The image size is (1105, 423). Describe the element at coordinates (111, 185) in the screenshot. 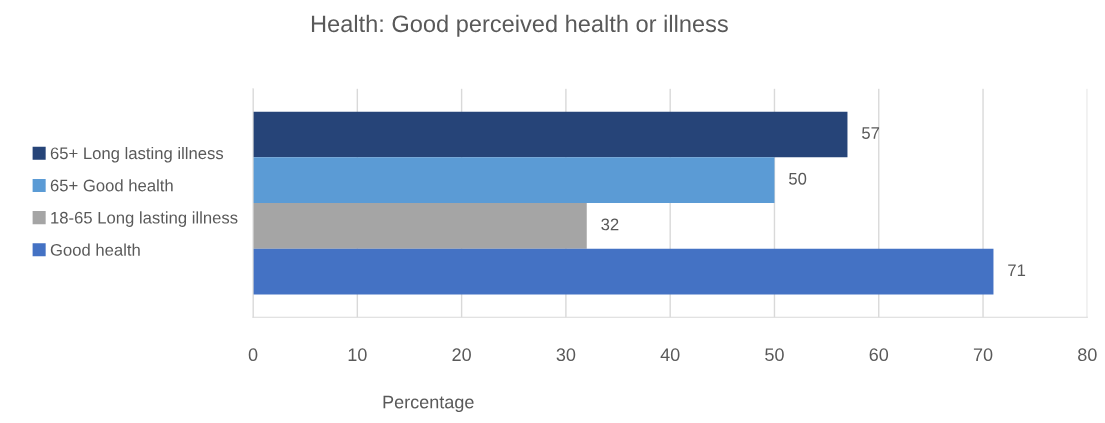

I see `legend-label: 65+ Good health` at that location.